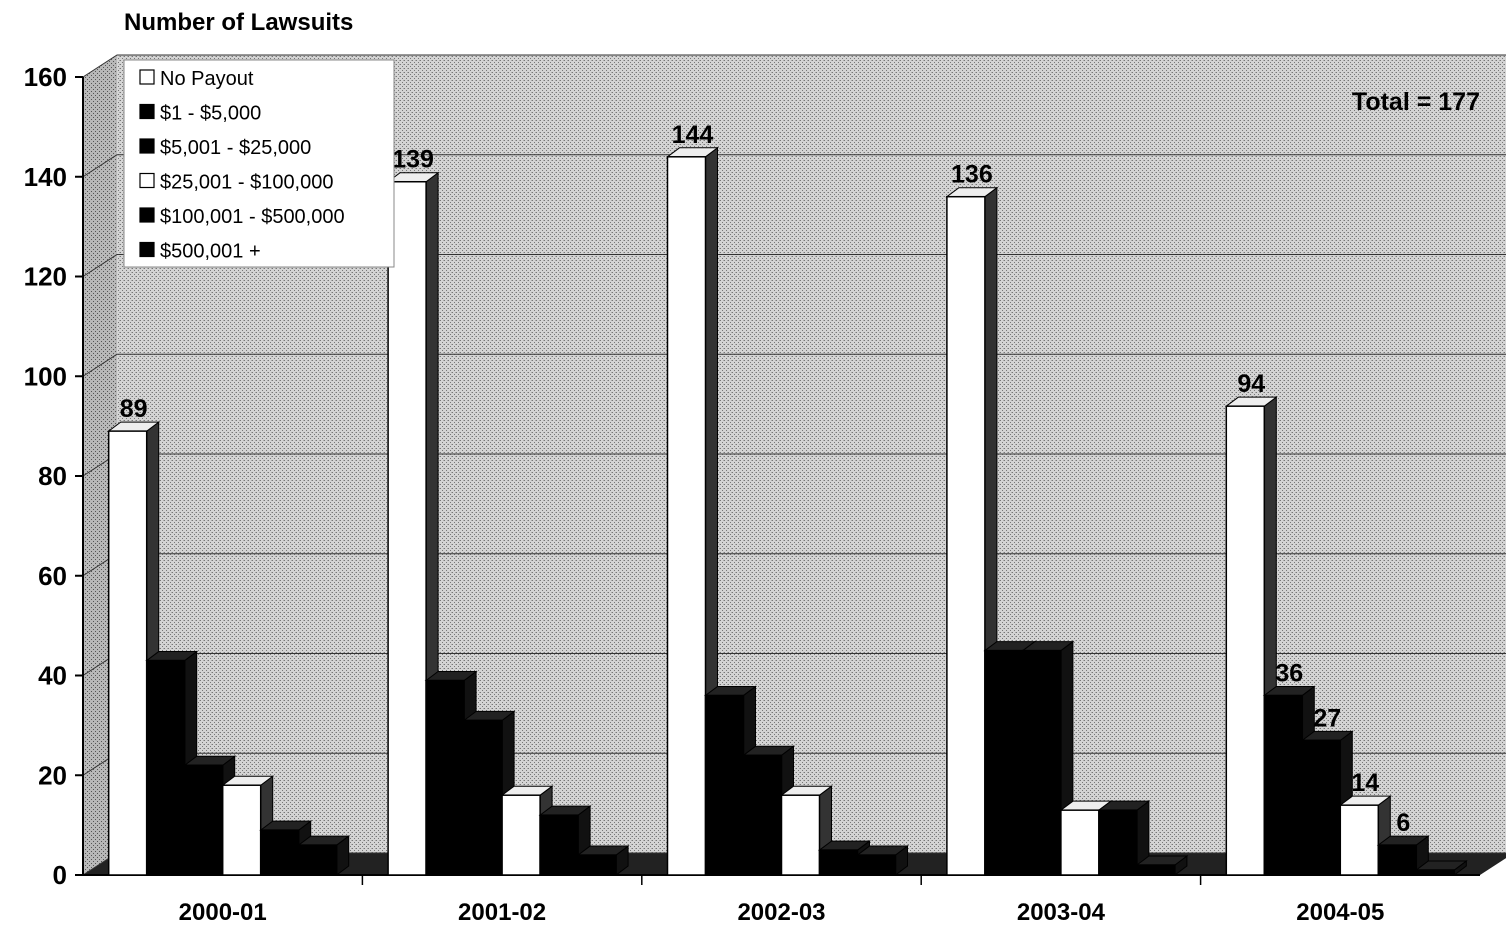 Image resolution: width=1506 pixels, height=926 pixels. I want to click on y-tick-label: 80, so click(52, 476).